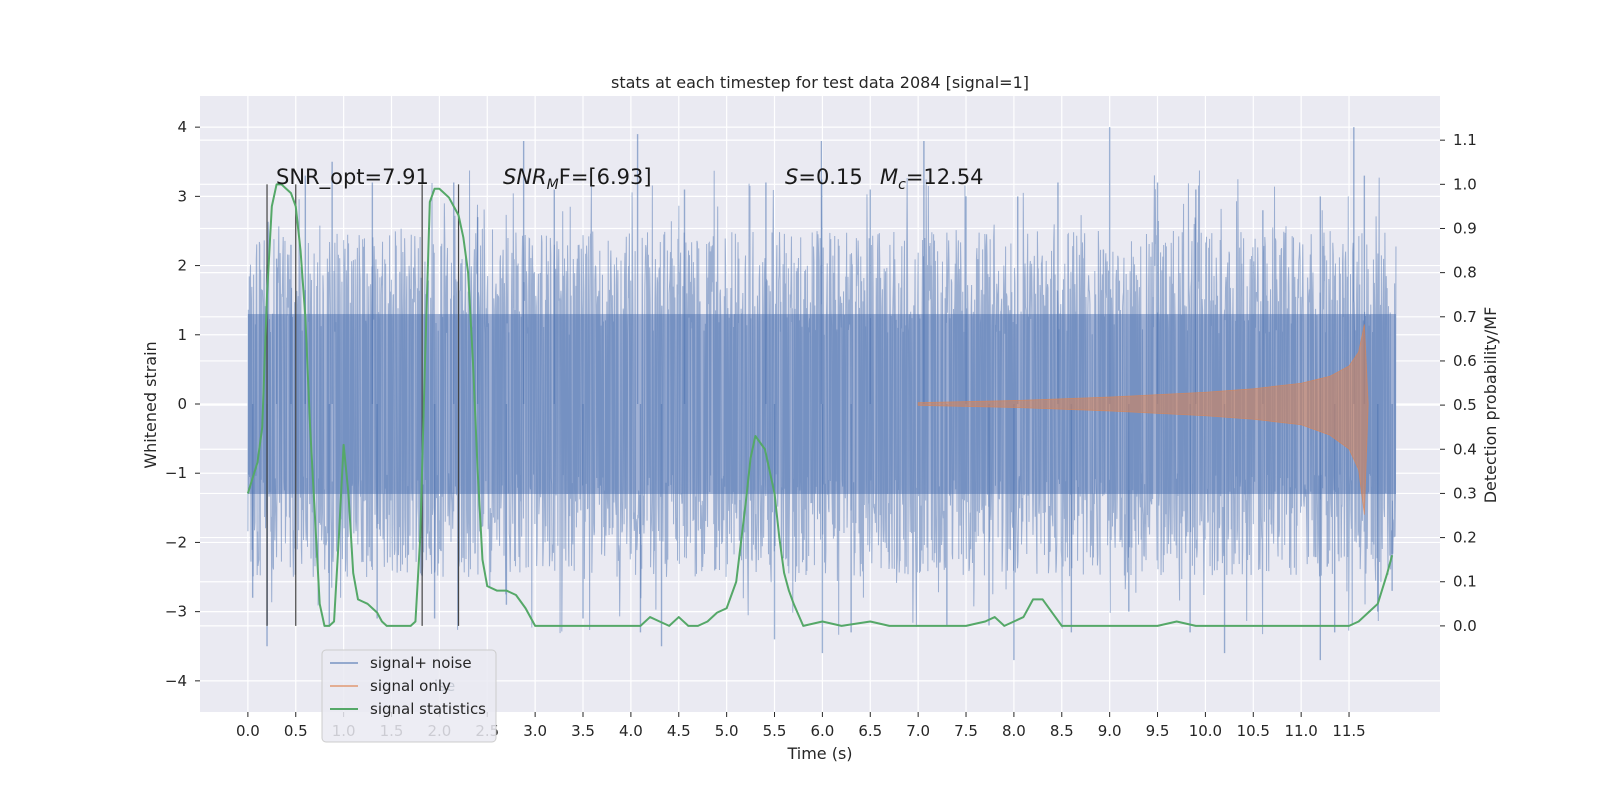  Describe the element at coordinates (830, 177) in the screenshot. I see `annotation-s-value: =0.15` at that location.